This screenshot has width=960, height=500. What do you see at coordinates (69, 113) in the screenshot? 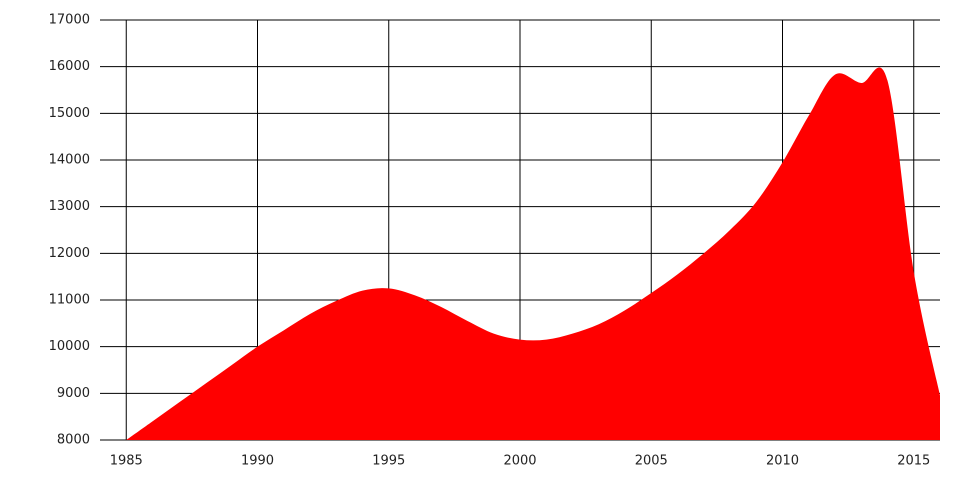
I see `y-tick-label: 15000` at bounding box center [69, 113].